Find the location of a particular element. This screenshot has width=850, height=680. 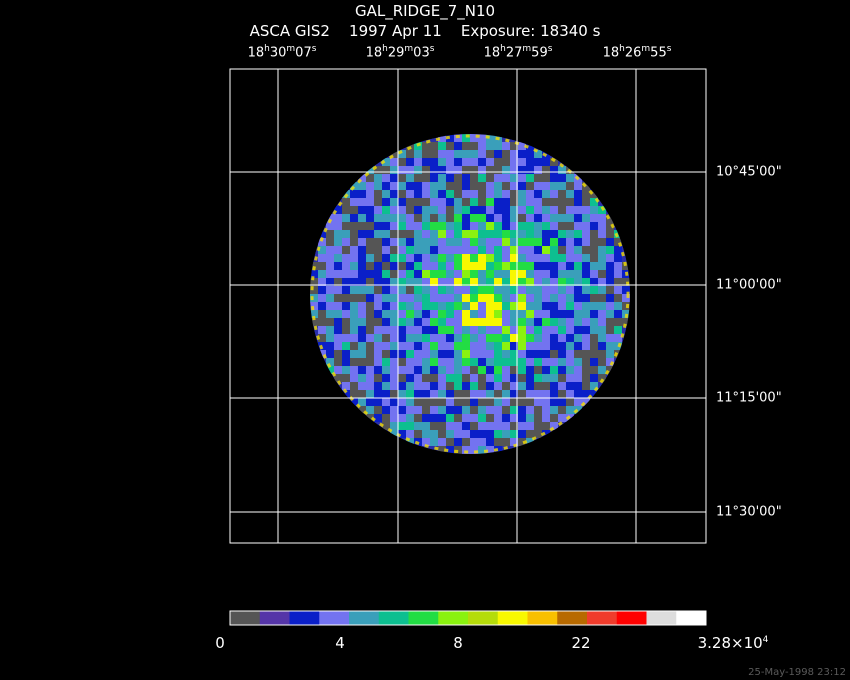

timestamp-footer: 25-May-1998 23:12 is located at coordinates (797, 672).